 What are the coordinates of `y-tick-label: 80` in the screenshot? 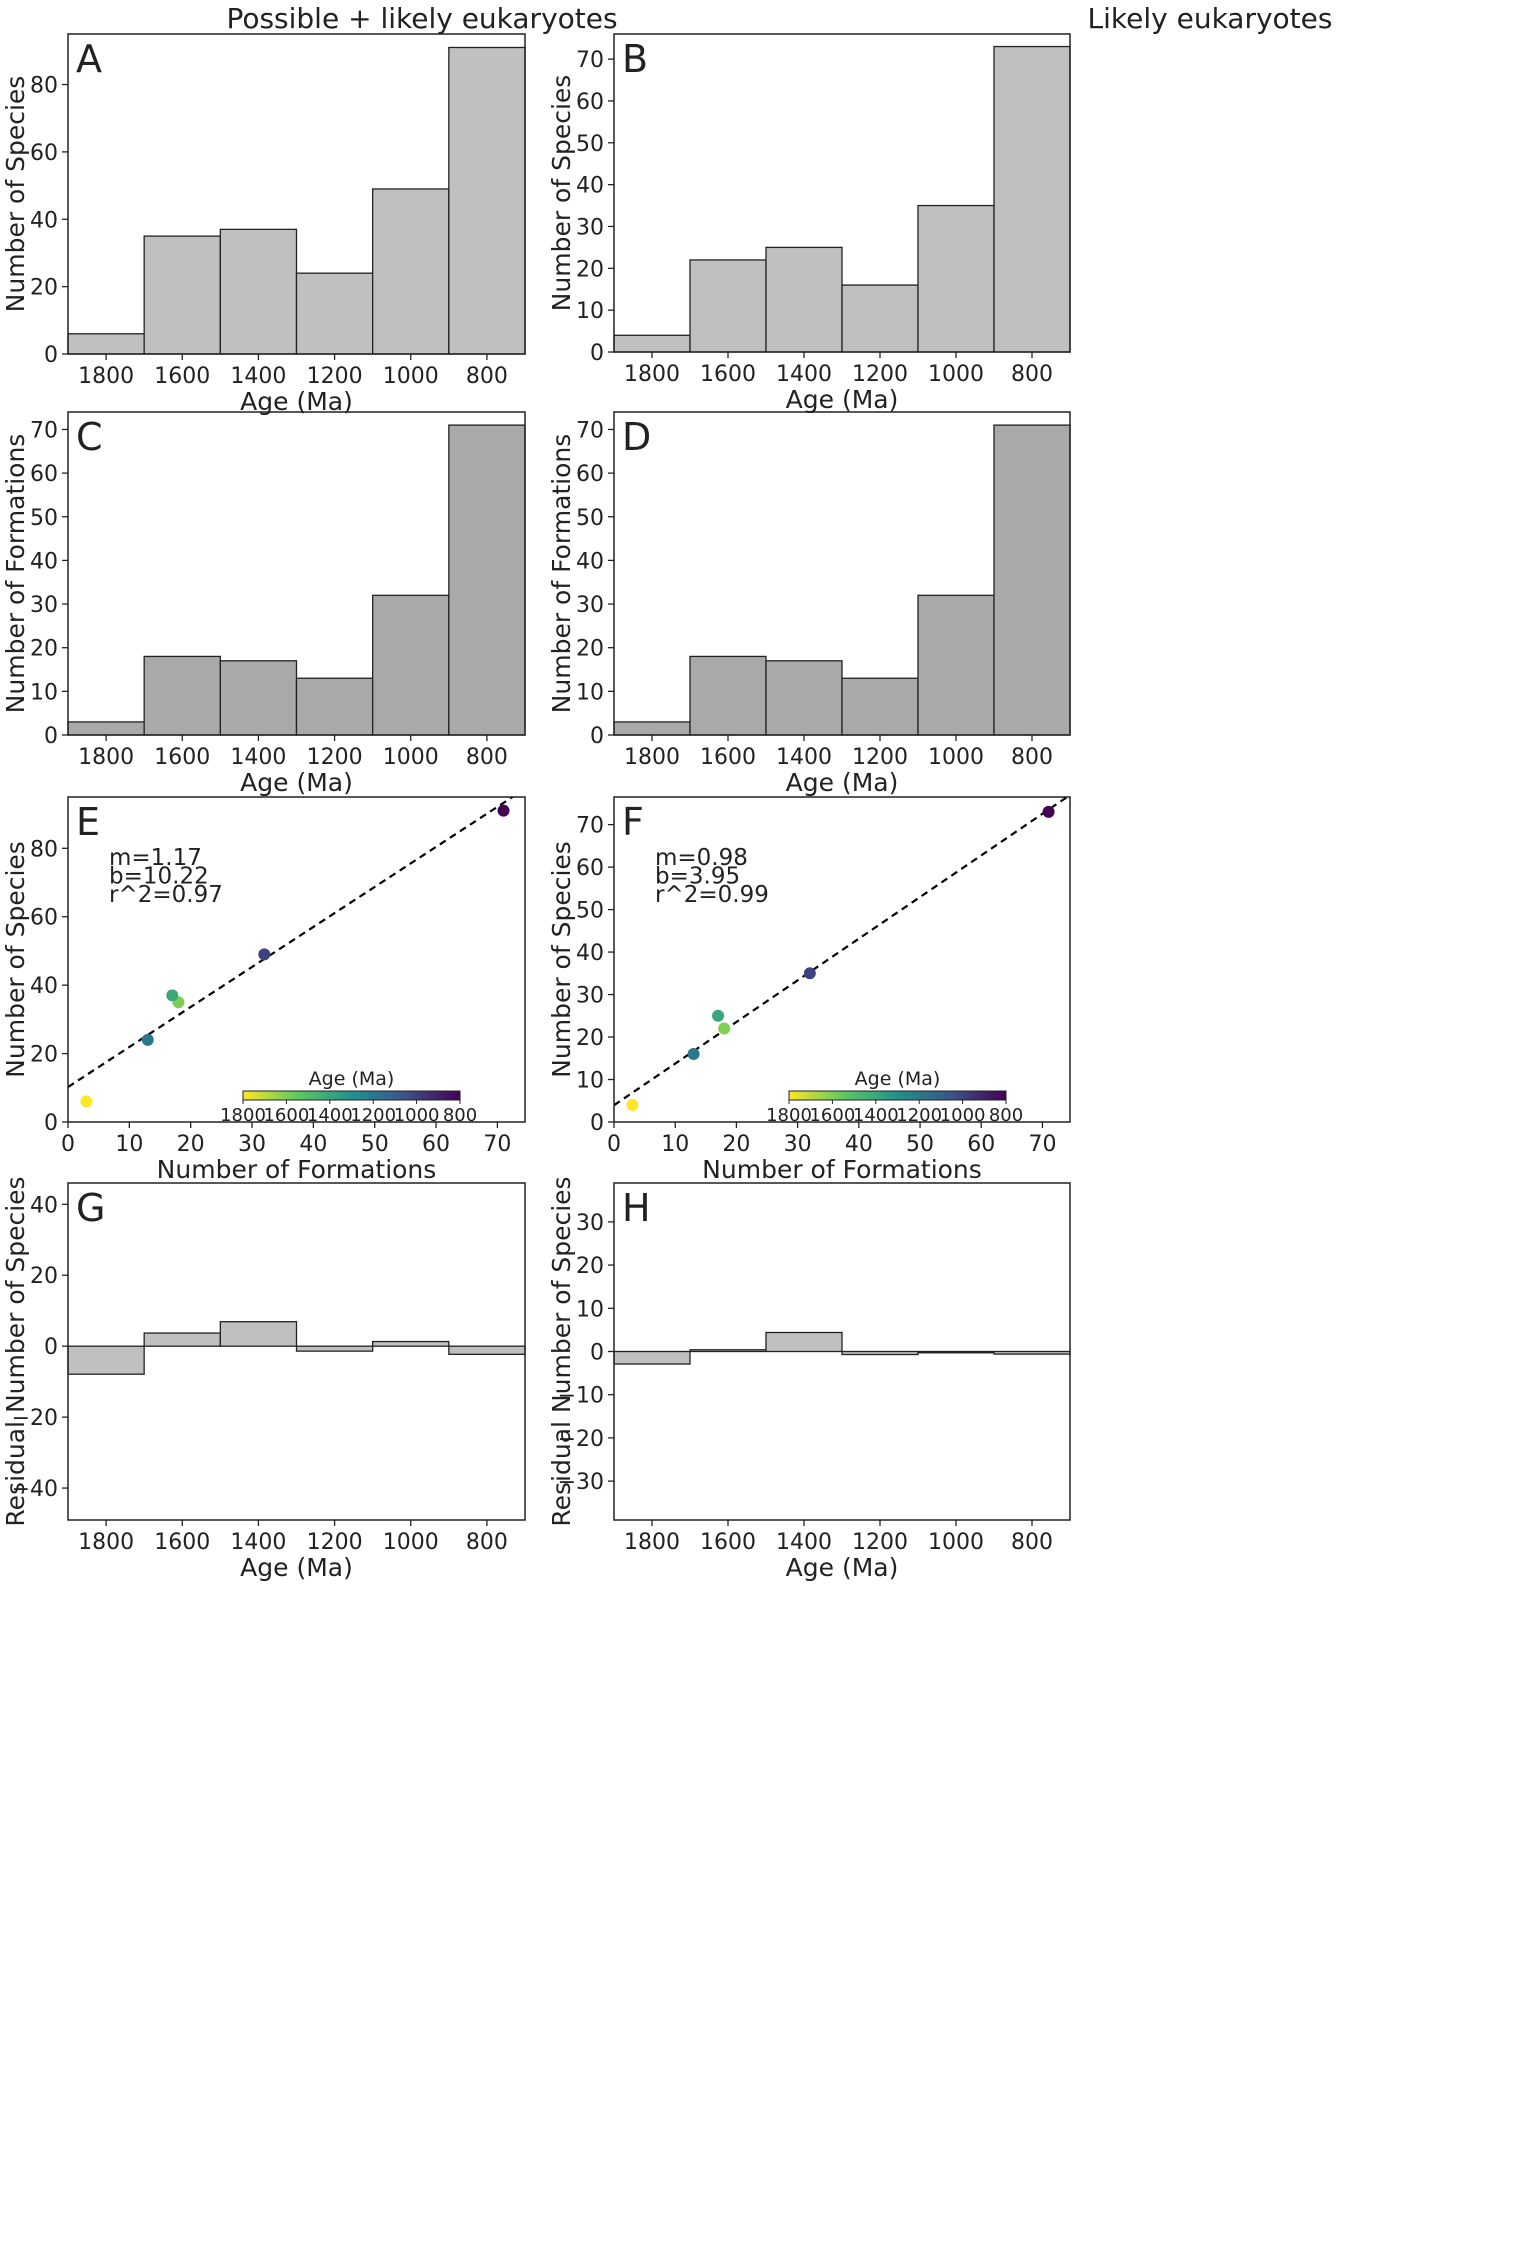 It's located at (44, 849).